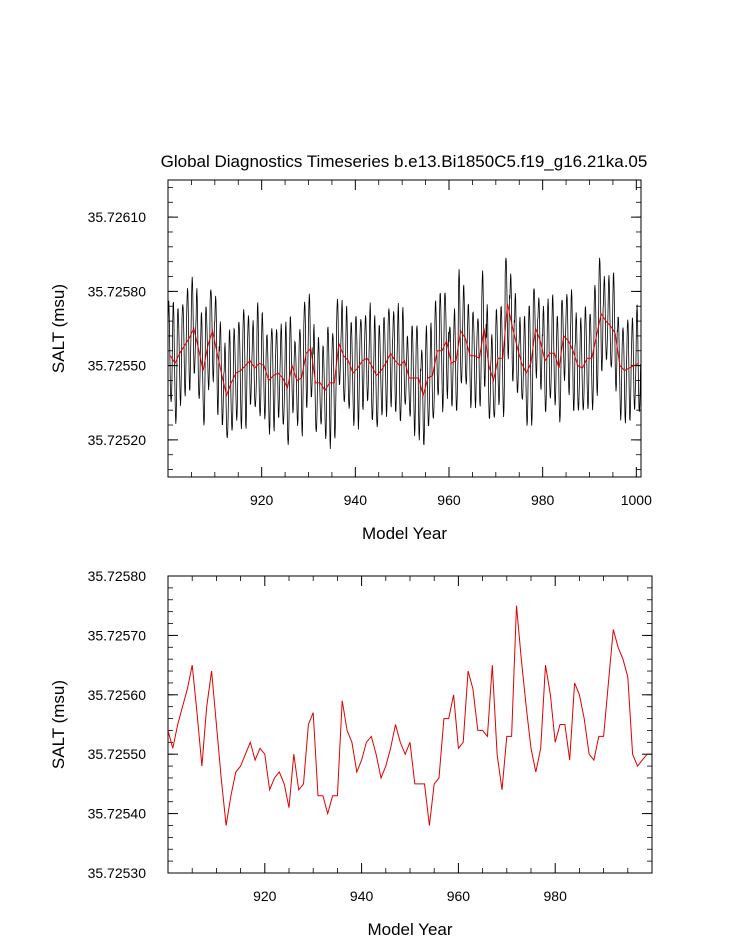  Describe the element at coordinates (117, 695) in the screenshot. I see `y-tick-label: 35.72560` at that location.